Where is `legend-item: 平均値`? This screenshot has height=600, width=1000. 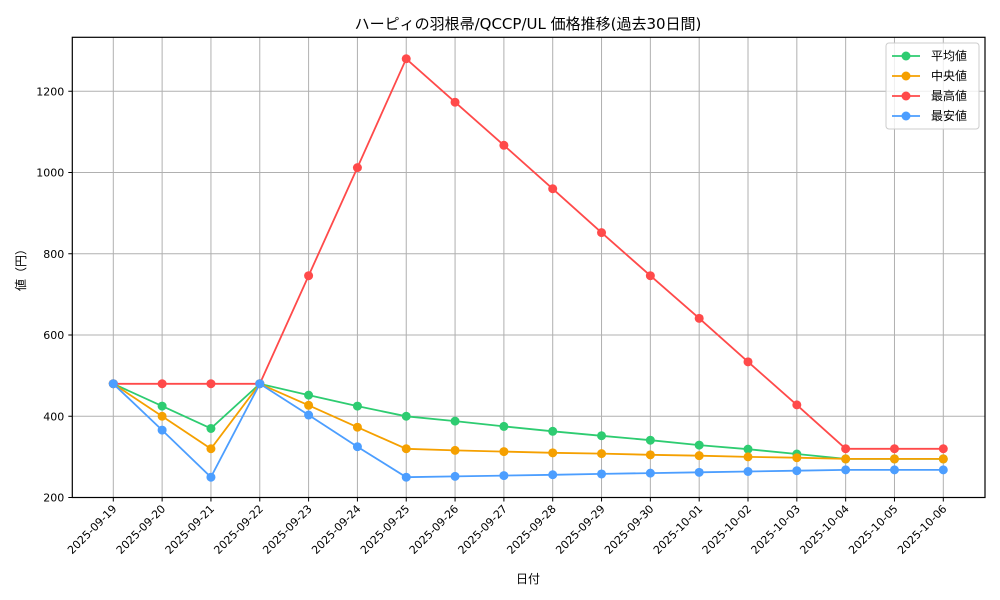
legend-item: 平均値 is located at coordinates (929, 55).